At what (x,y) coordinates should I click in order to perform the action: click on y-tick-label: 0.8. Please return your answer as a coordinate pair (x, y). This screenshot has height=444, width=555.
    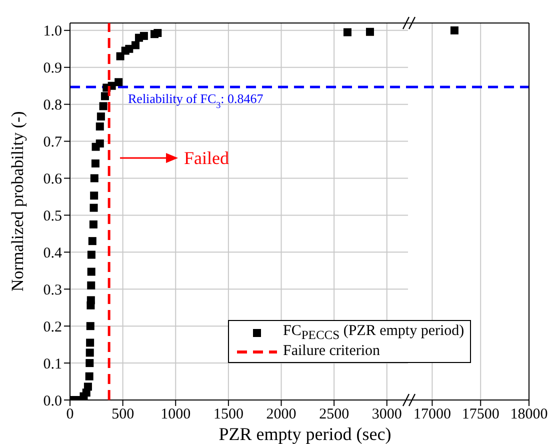
    Looking at the image, I should click on (52, 106).